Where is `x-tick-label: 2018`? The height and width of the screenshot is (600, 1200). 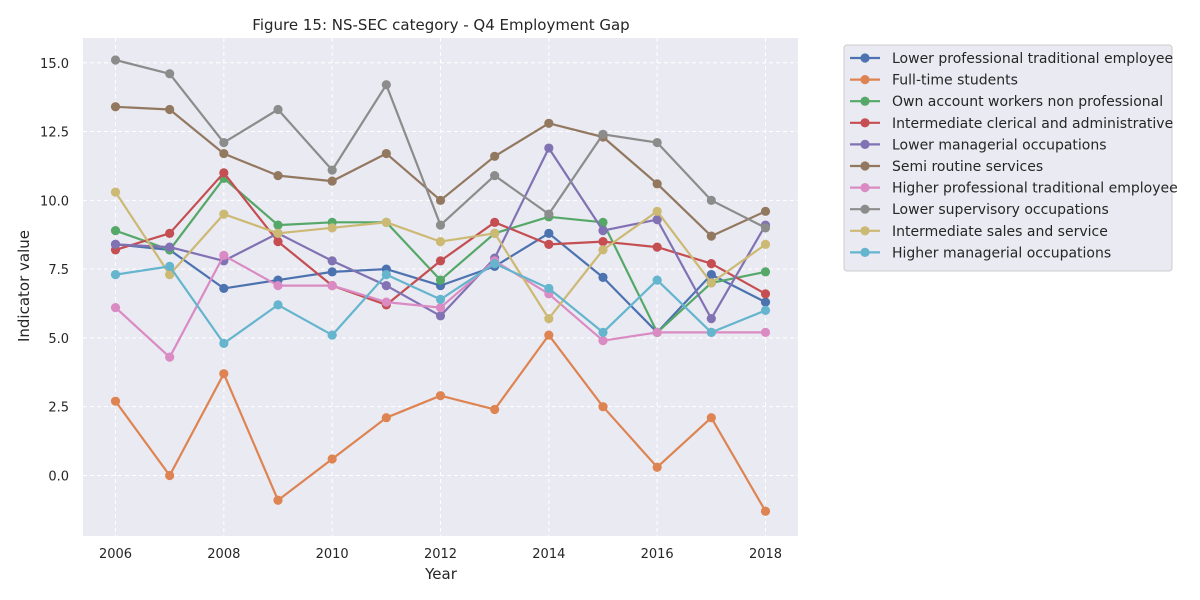 x-tick-label: 2018 is located at coordinates (765, 554).